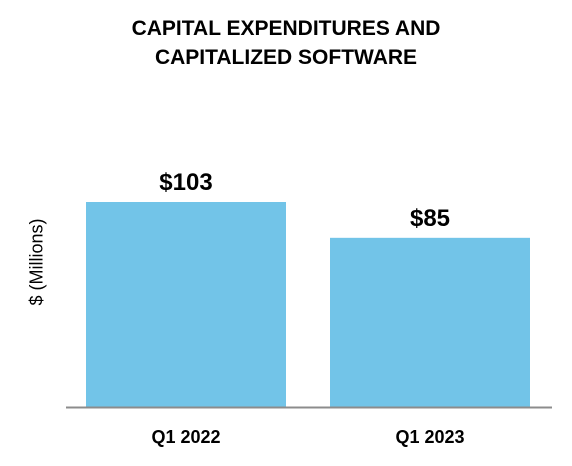 Image resolution: width=572 pixels, height=466 pixels. I want to click on data-labels-group: $103 $85, so click(304, 200).